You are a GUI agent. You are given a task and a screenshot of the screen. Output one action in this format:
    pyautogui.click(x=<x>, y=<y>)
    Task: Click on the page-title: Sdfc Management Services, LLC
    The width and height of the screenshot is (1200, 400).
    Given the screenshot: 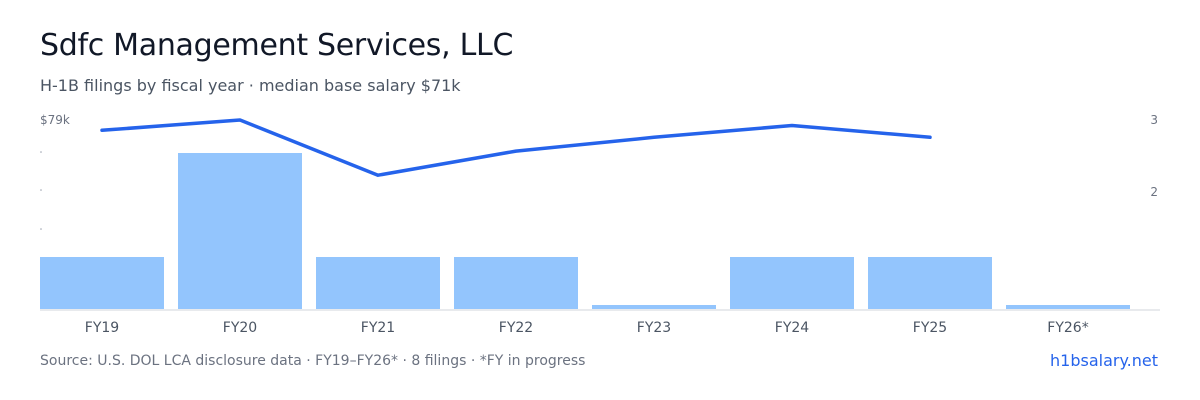 What is the action you would take?
    pyautogui.click(x=277, y=45)
    